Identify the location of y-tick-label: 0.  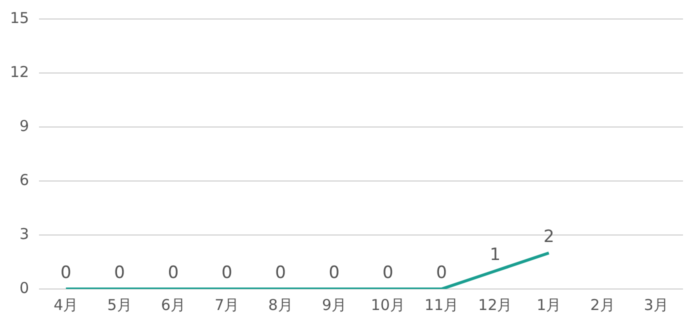
(25, 287).